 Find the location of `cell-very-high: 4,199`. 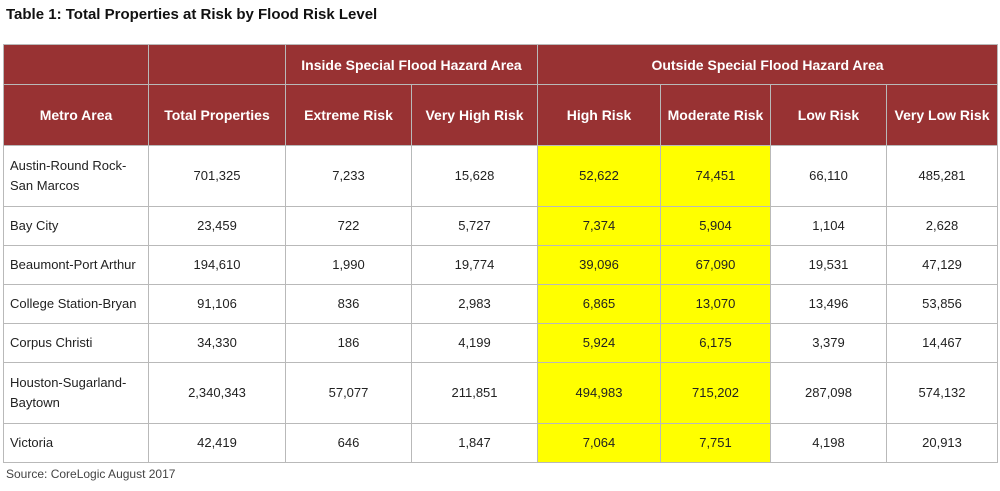

cell-very-high: 4,199 is located at coordinates (474, 343).